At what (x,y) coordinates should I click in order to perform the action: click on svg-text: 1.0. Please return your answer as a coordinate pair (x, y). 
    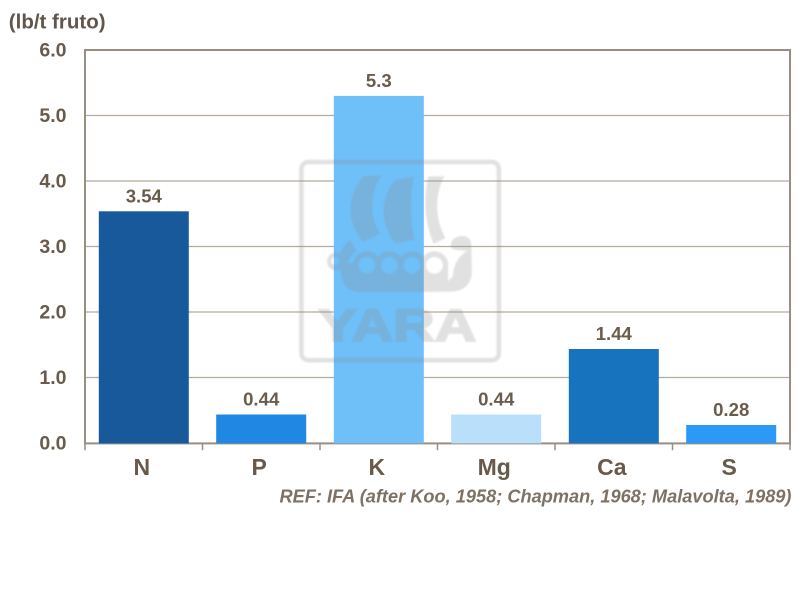
    Looking at the image, I should click on (52, 378).